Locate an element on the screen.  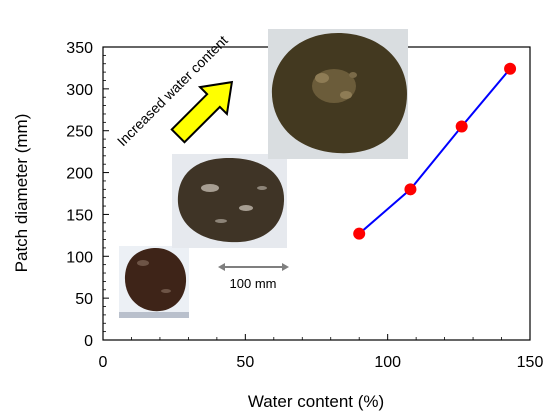
series-line is located at coordinates (434, 151).